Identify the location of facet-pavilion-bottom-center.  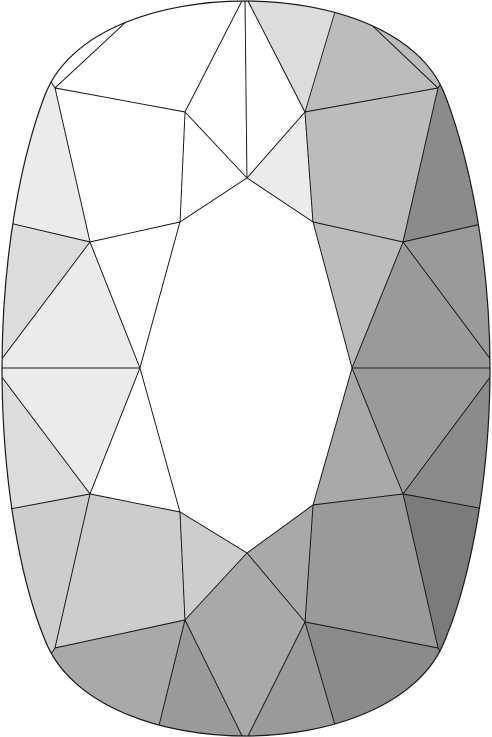
(245, 644).